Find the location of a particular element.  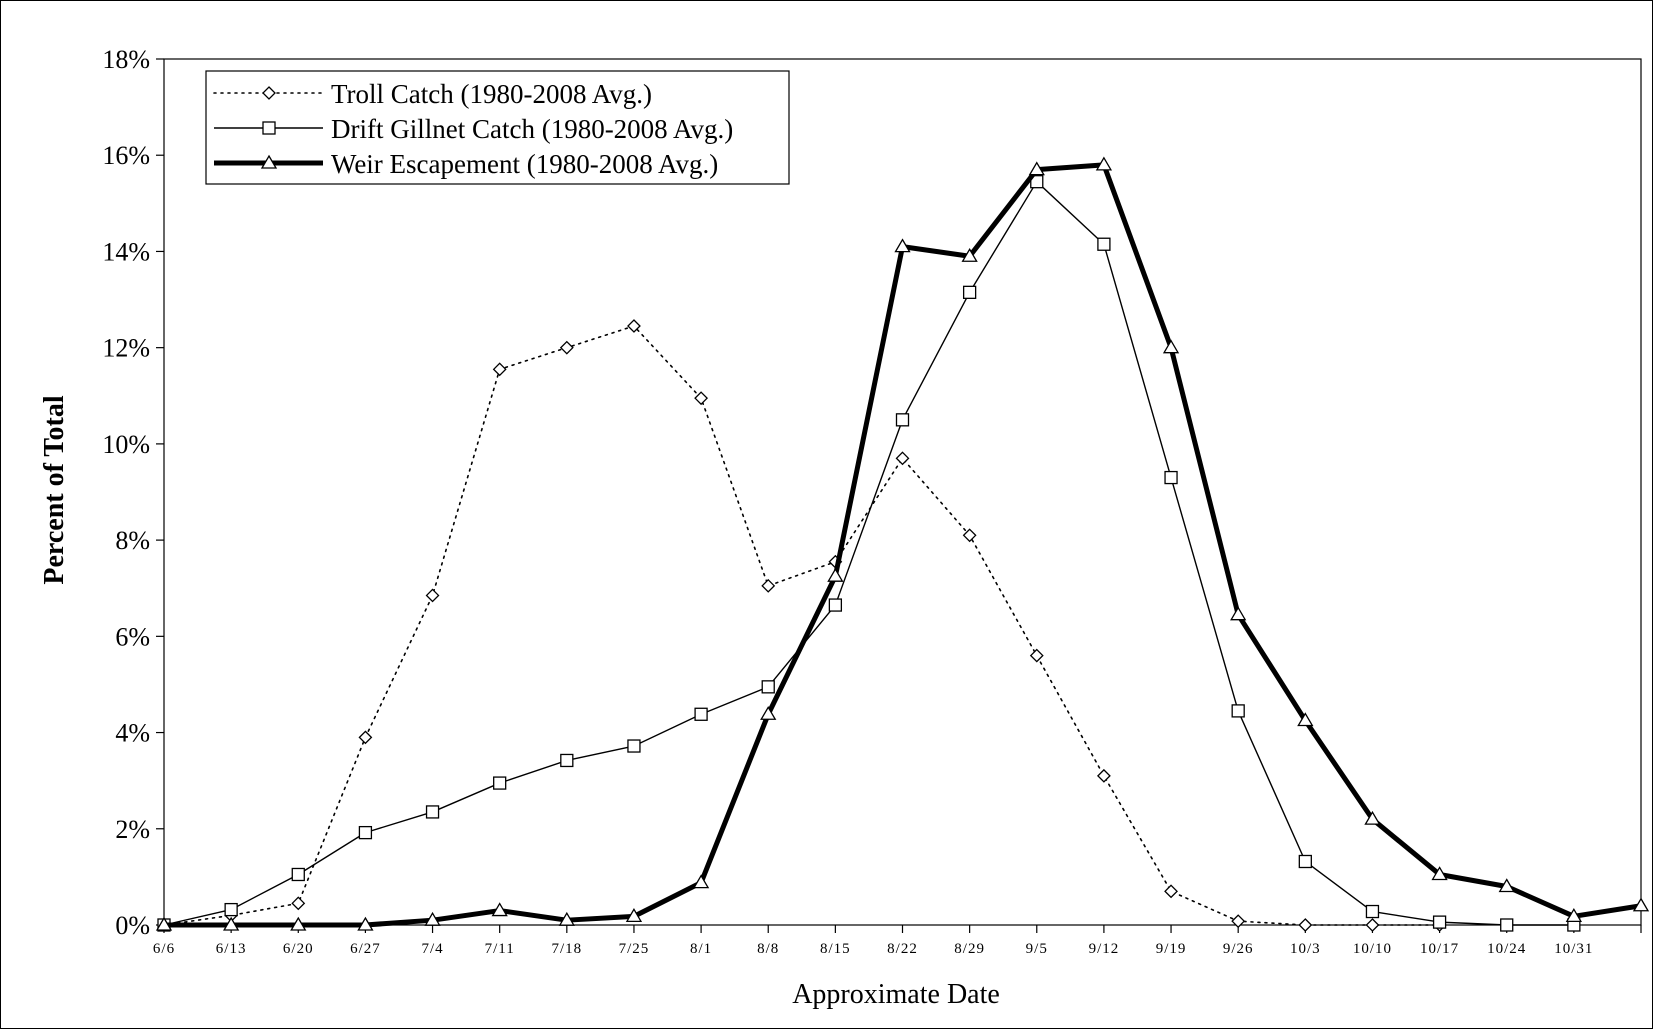

y-tick-label: 18% is located at coordinates (126, 59).